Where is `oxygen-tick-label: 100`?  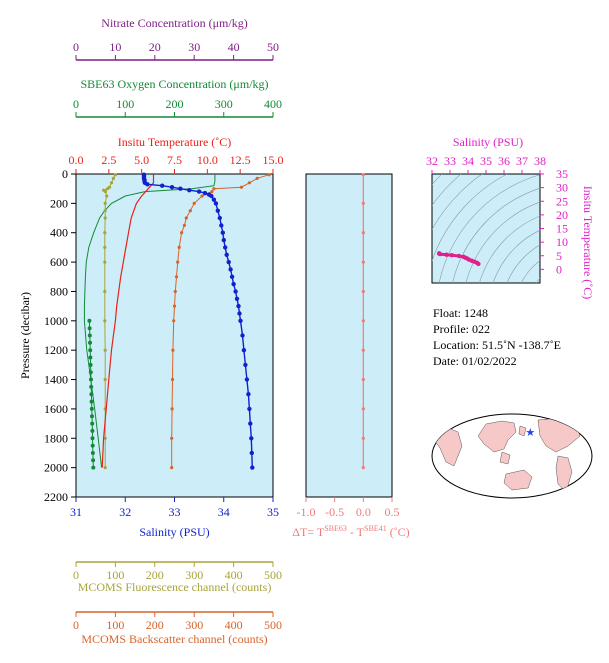
oxygen-tick-label: 100 is located at coordinates (125, 104).